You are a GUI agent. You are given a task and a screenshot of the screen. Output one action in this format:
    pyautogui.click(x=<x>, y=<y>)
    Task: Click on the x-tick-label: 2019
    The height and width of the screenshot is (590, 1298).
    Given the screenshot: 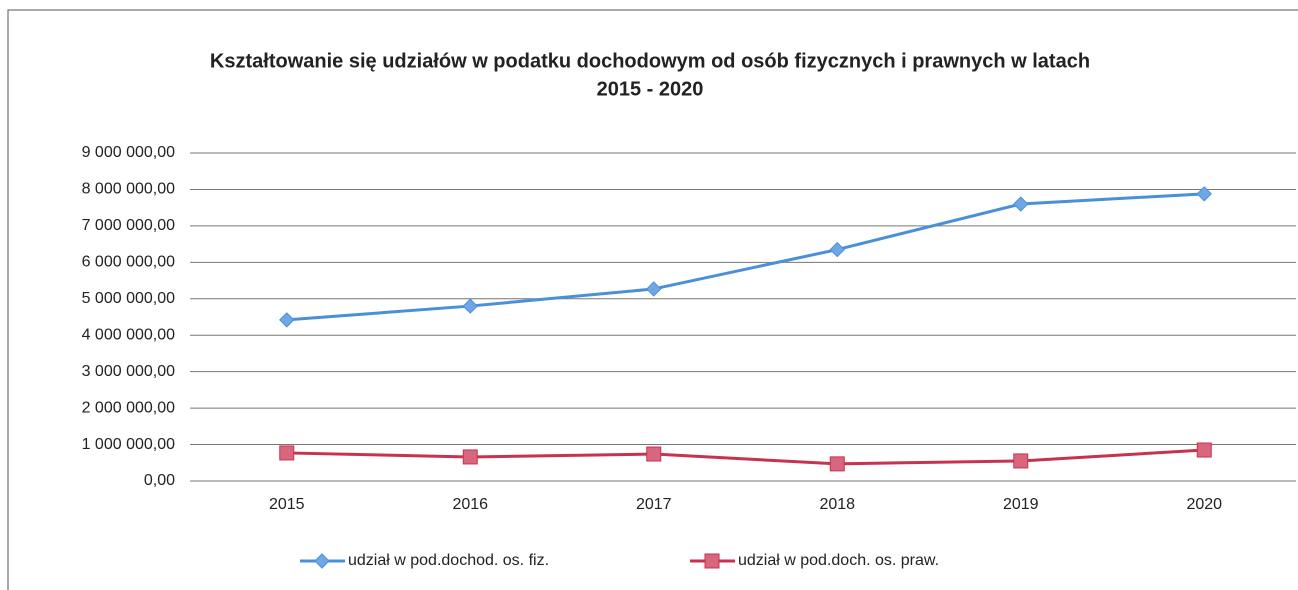 What is the action you would take?
    pyautogui.click(x=1021, y=504)
    